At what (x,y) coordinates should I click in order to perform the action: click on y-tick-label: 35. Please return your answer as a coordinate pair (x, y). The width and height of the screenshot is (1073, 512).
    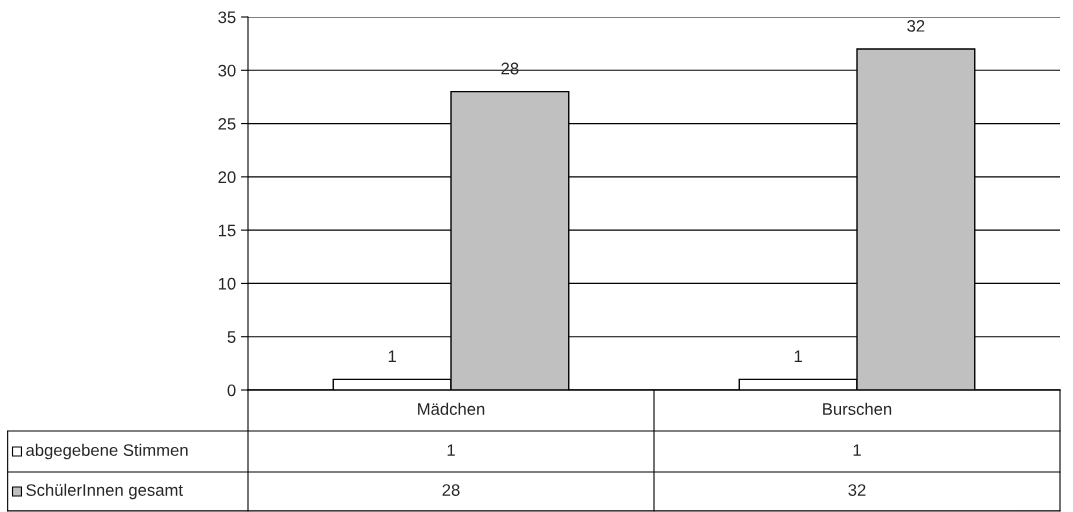
    Looking at the image, I should click on (227, 17).